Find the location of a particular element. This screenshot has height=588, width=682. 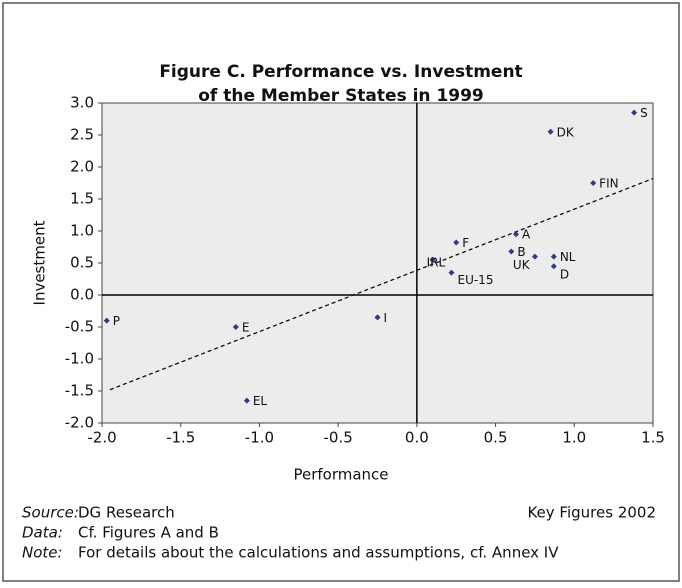

y-tick-label: -1.5 is located at coordinates (79, 391).